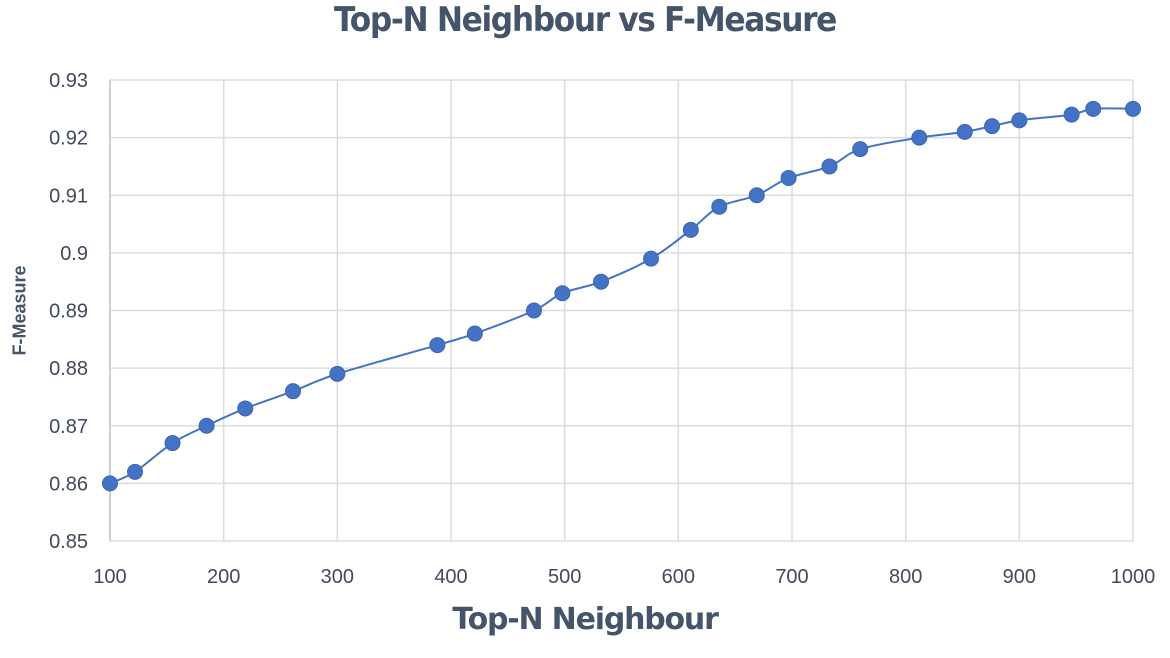  What do you see at coordinates (68, 312) in the screenshot?
I see `y-tick-label: 0.89` at bounding box center [68, 312].